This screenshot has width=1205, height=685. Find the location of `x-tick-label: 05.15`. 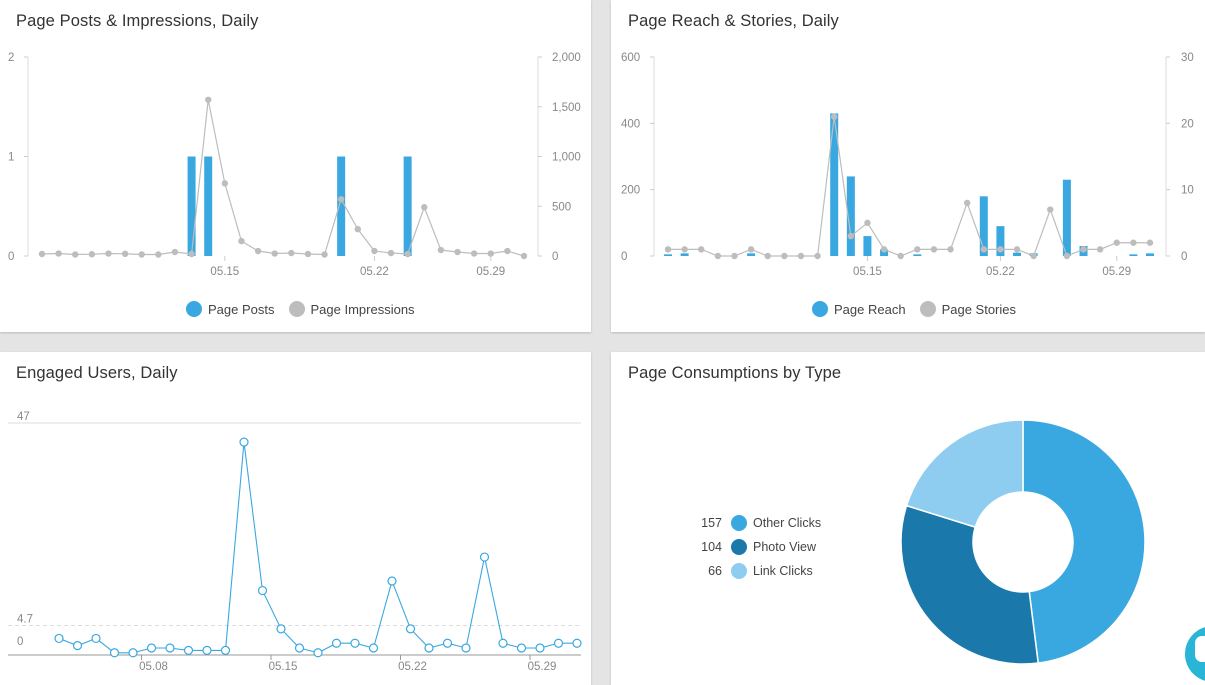

x-tick-label: 05.15 is located at coordinates (867, 272).